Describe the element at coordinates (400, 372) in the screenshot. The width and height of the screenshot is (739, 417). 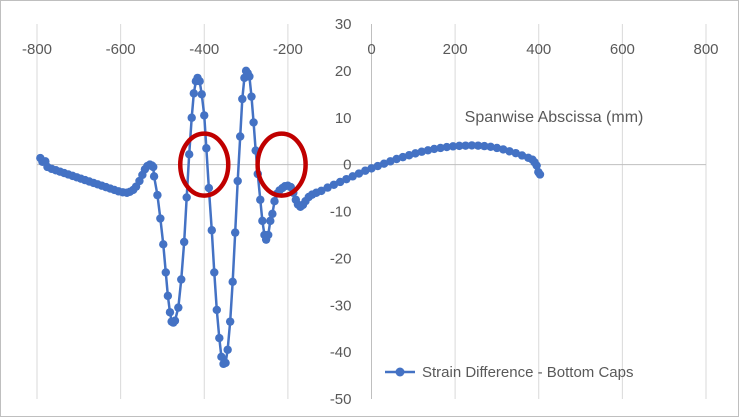
I see `legend-marker-swatch` at that location.